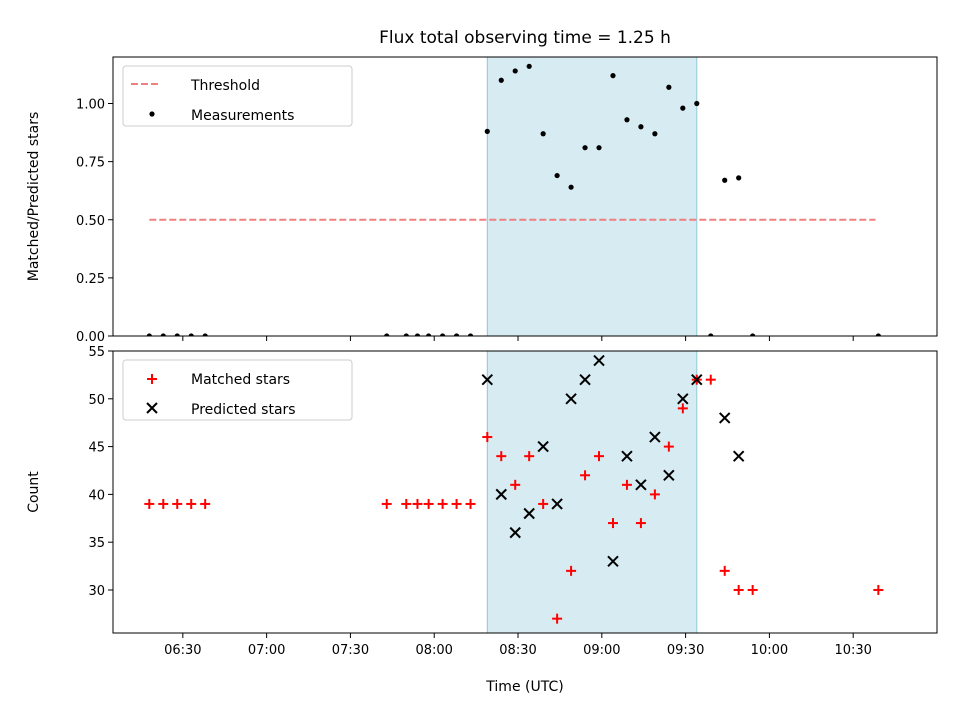 The width and height of the screenshot is (960, 720). What do you see at coordinates (90, 163) in the screenshot?
I see `y-tick-label: 0.75` at bounding box center [90, 163].